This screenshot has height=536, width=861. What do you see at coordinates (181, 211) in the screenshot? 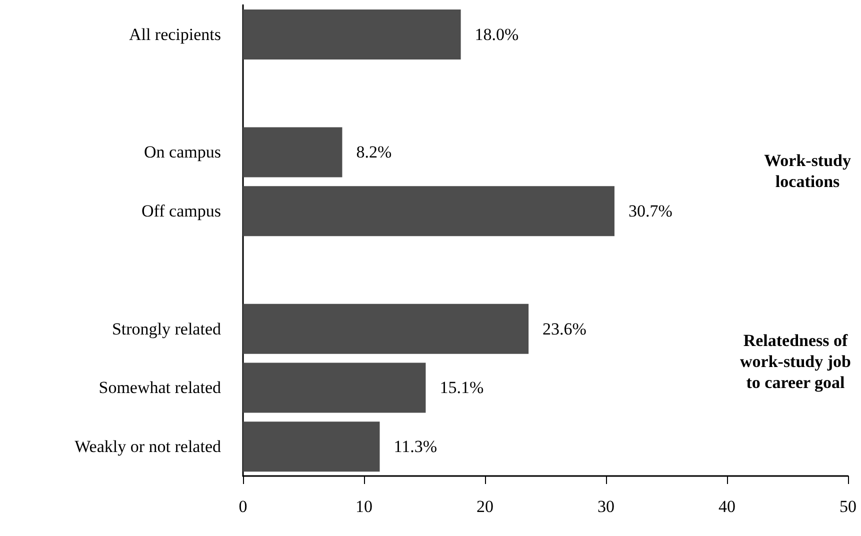
I see `y-tick-label: Off campus` at bounding box center [181, 211].